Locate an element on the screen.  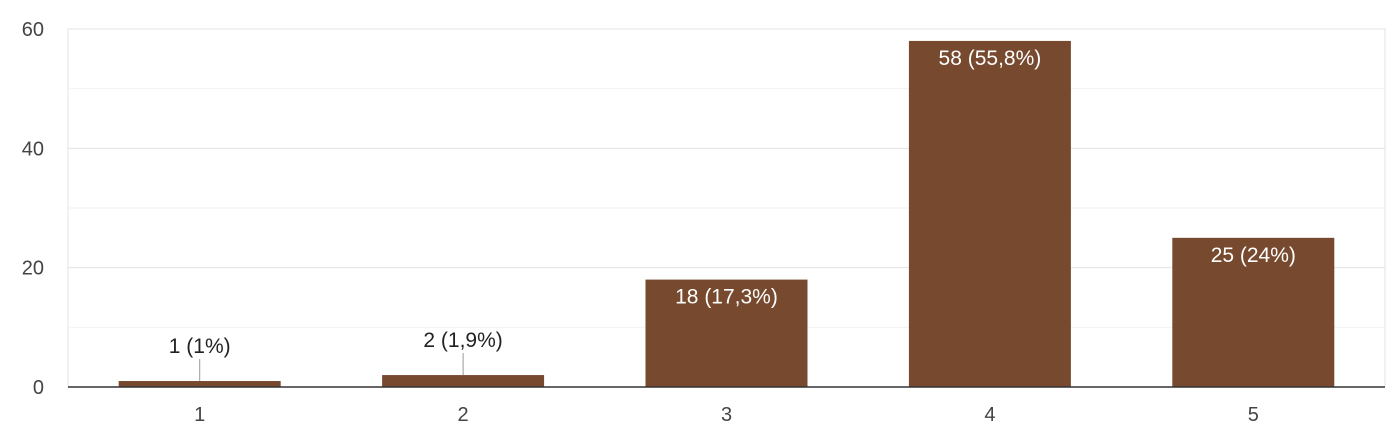
data-label: 18 (17,3%) is located at coordinates (726, 297).